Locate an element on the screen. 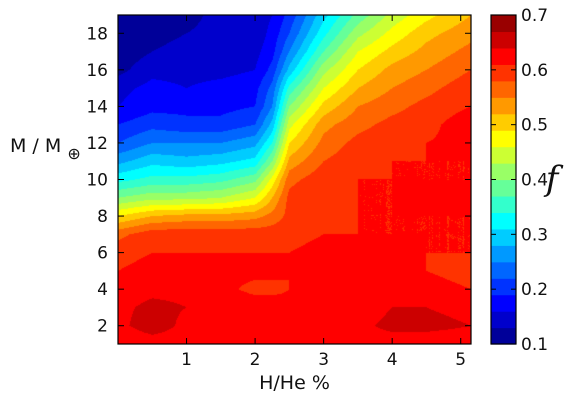 Image resolution: width=571 pixels, height=395 pixels. colorbar is located at coordinates (503, 180).